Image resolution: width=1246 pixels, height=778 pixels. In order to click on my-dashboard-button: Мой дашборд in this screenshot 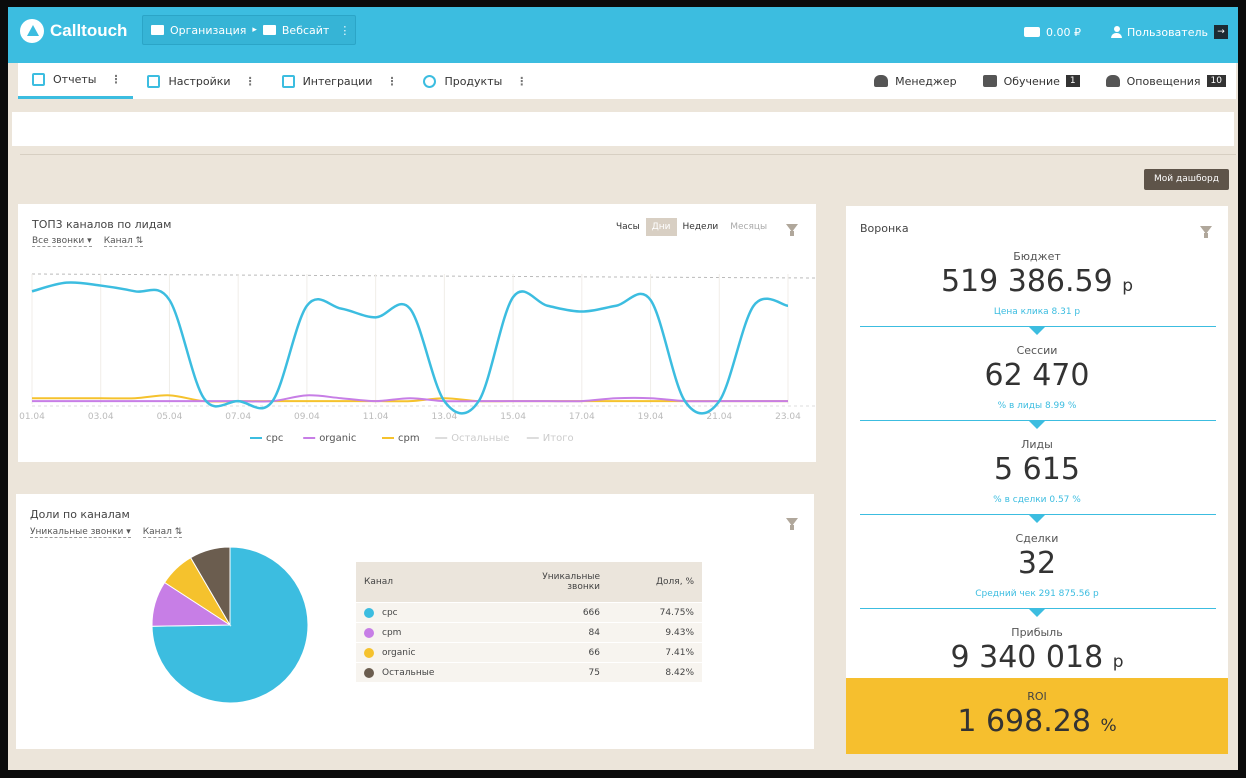, I will do `click(1186, 179)`.